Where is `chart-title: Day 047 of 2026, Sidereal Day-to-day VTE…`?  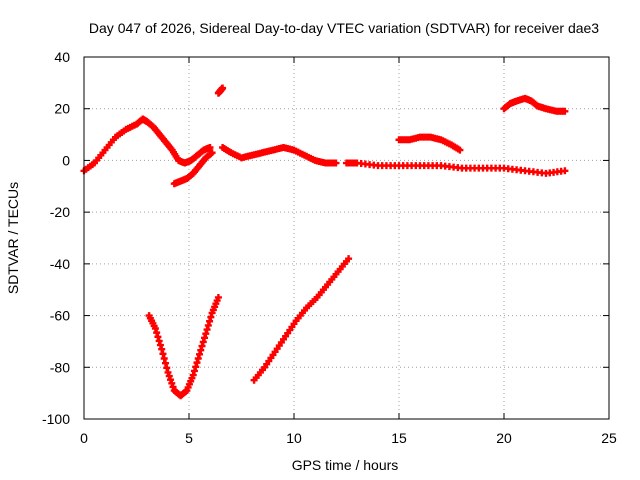
chart-title: Day 047 of 2026, Sidereal Day-to-day VTE… is located at coordinates (344, 28).